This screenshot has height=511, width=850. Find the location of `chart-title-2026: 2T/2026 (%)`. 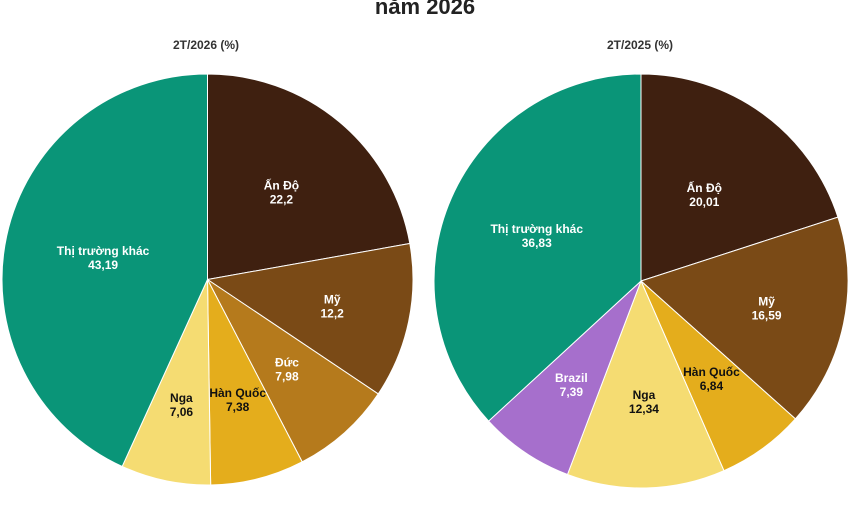

chart-title-2026: 2T/2026 (%) is located at coordinates (206, 45).